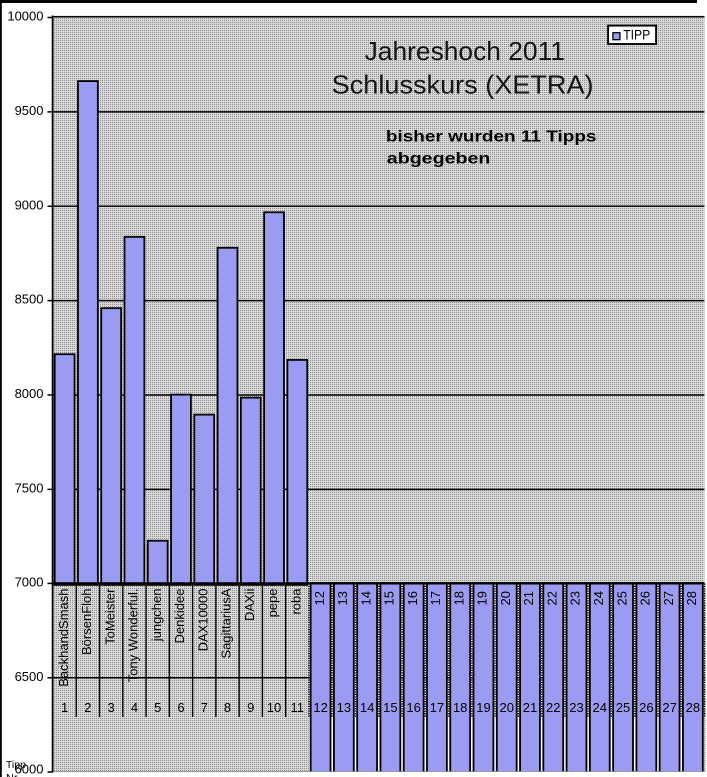 The image size is (707, 777). What do you see at coordinates (111, 707) in the screenshot?
I see `svg-text: 3` at bounding box center [111, 707].